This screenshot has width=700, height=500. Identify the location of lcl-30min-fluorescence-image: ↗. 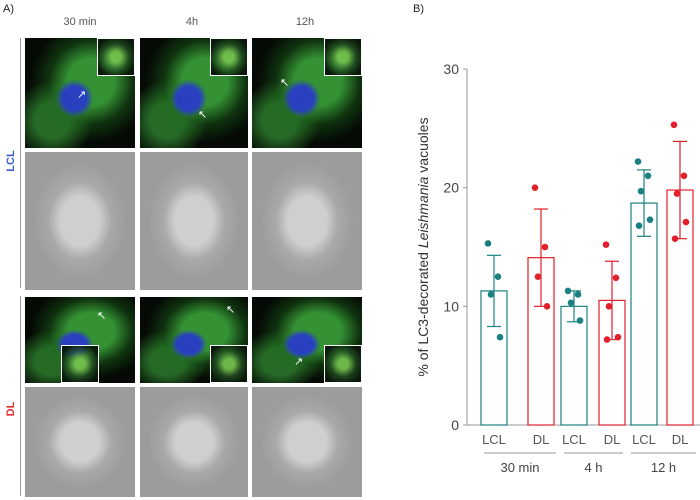
(80, 93).